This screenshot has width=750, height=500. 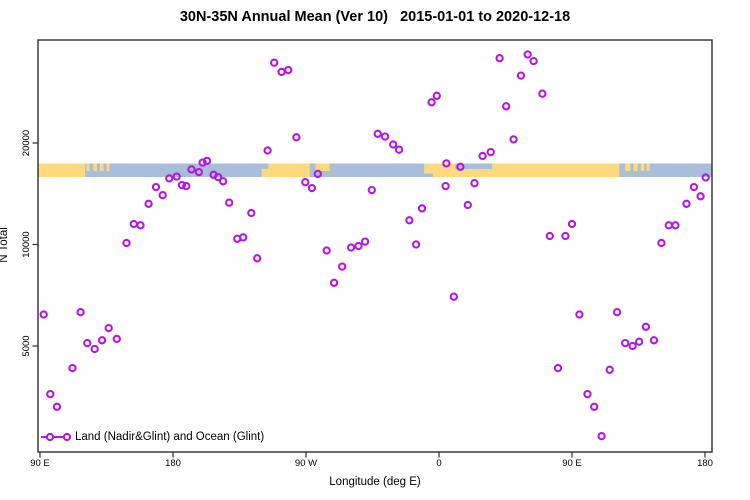 What do you see at coordinates (26, 345) in the screenshot?
I see `y-tick-label: 5000` at bounding box center [26, 345].